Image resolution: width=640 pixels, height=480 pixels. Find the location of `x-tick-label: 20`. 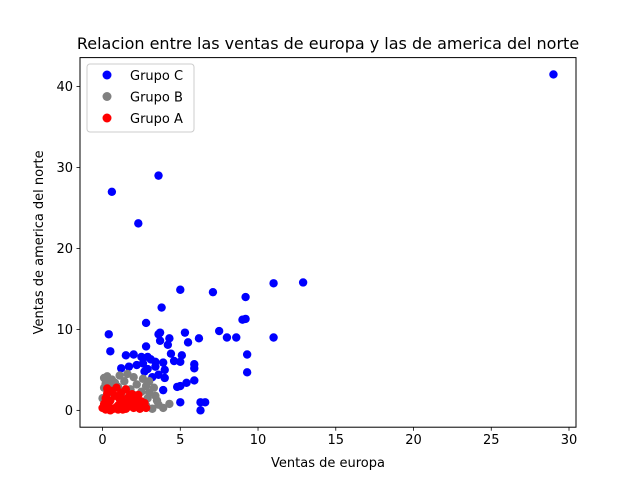

x-tick-label: 20 is located at coordinates (413, 440).